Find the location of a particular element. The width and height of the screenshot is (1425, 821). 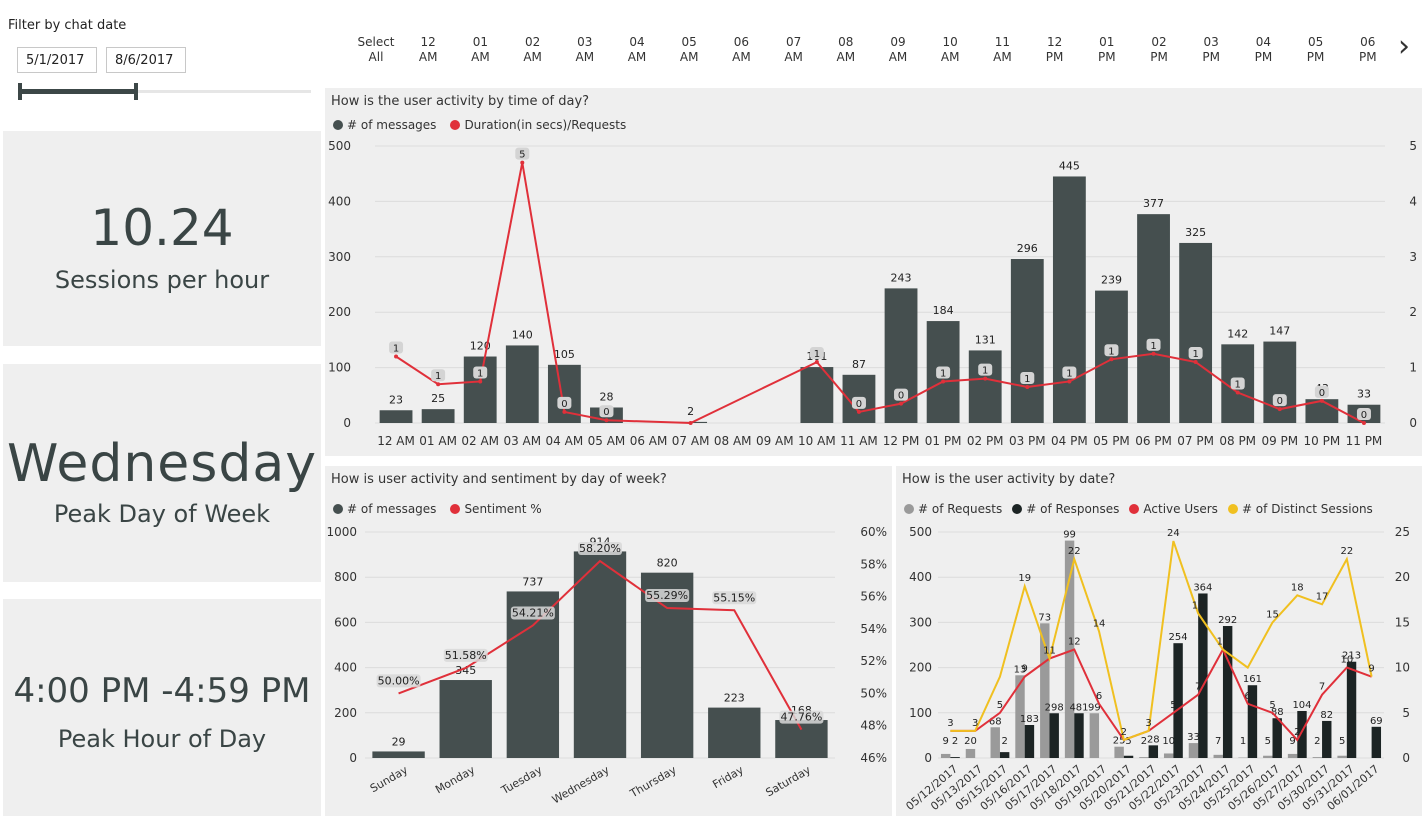

bar-data-label: 33 is located at coordinates (1364, 394).